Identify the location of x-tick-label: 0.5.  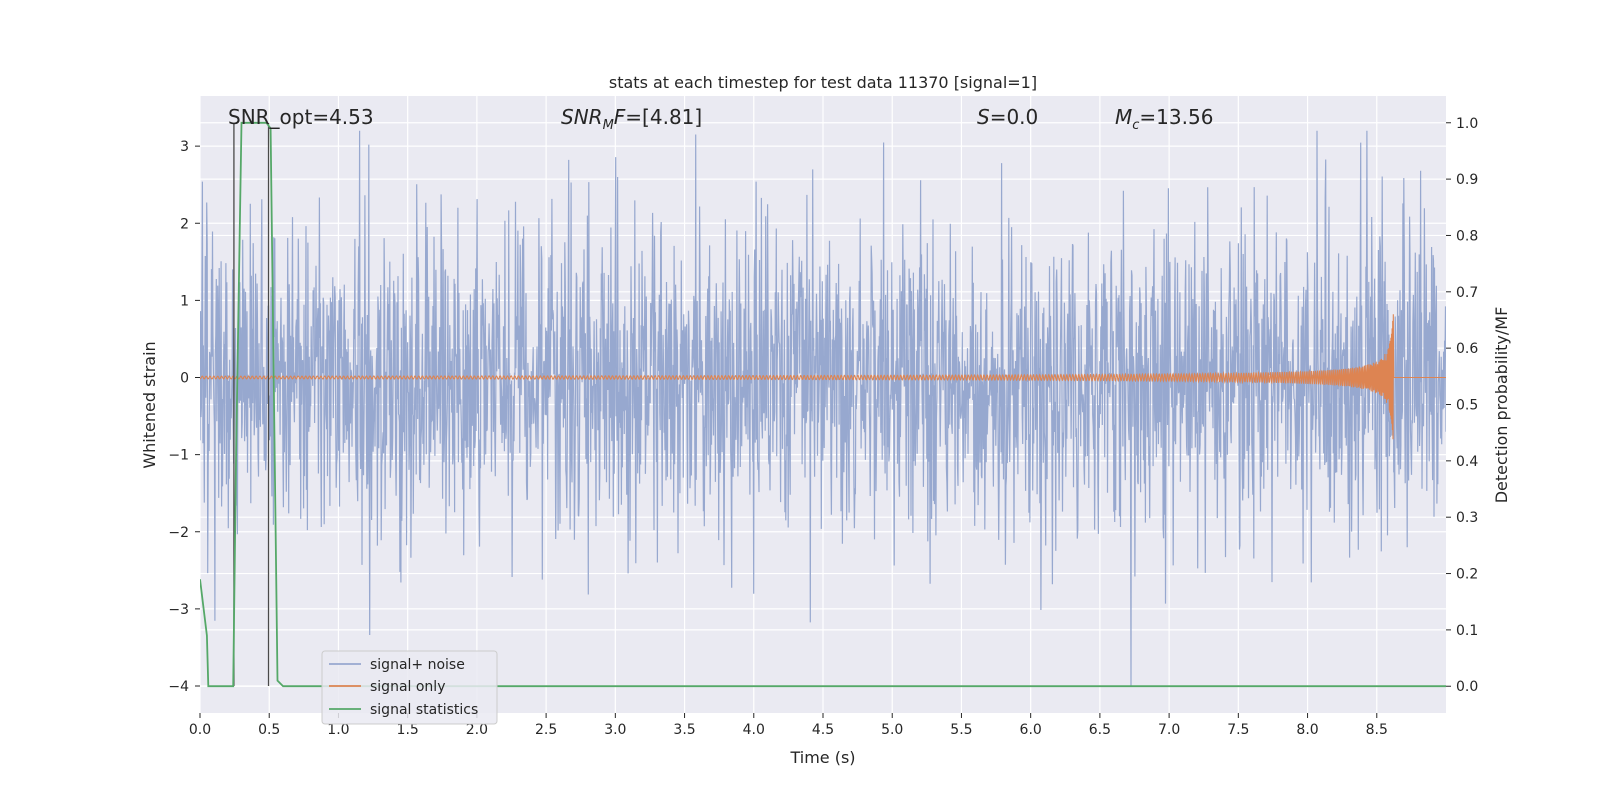
(269, 730).